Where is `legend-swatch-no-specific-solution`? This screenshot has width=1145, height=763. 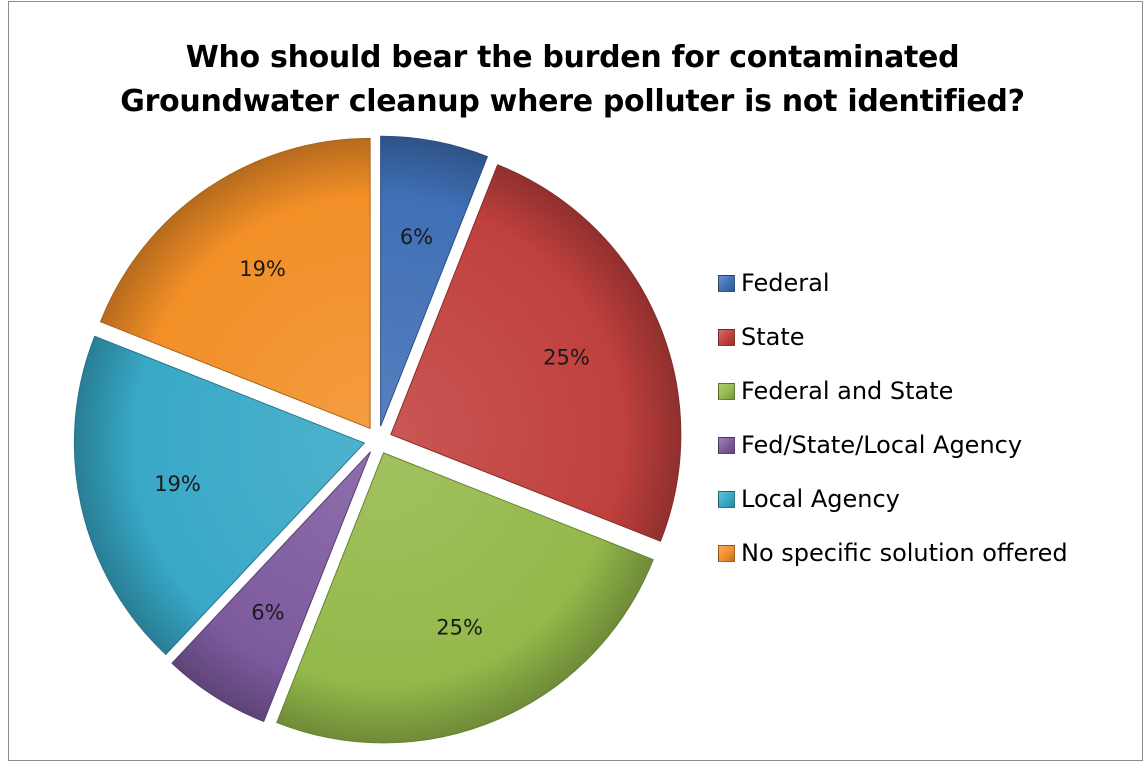
legend-swatch-no-specific-solution is located at coordinates (726, 553).